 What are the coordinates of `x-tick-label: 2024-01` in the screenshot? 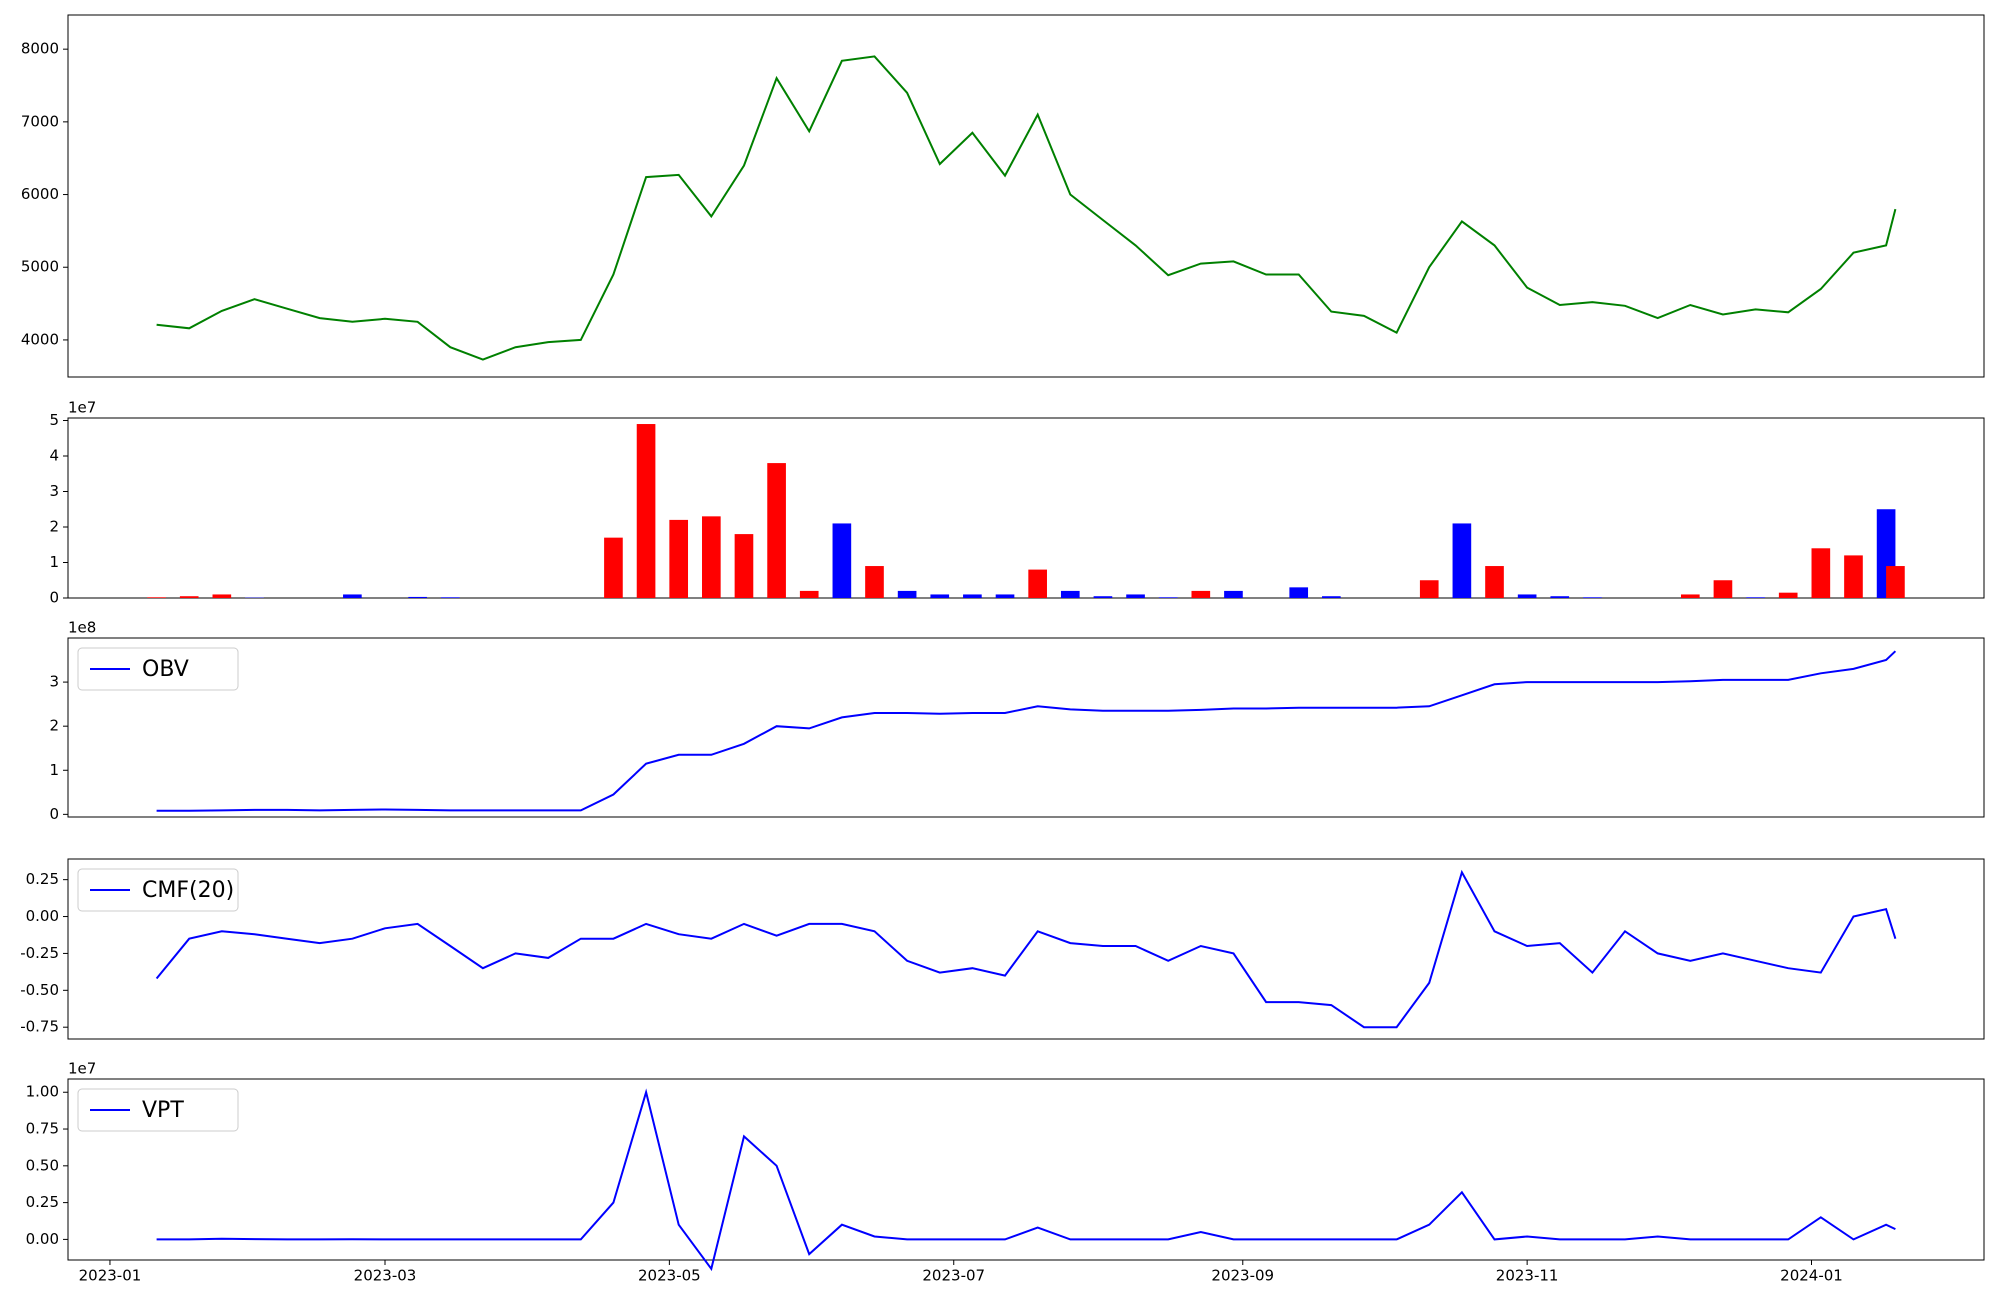 It's located at (1811, 1276).